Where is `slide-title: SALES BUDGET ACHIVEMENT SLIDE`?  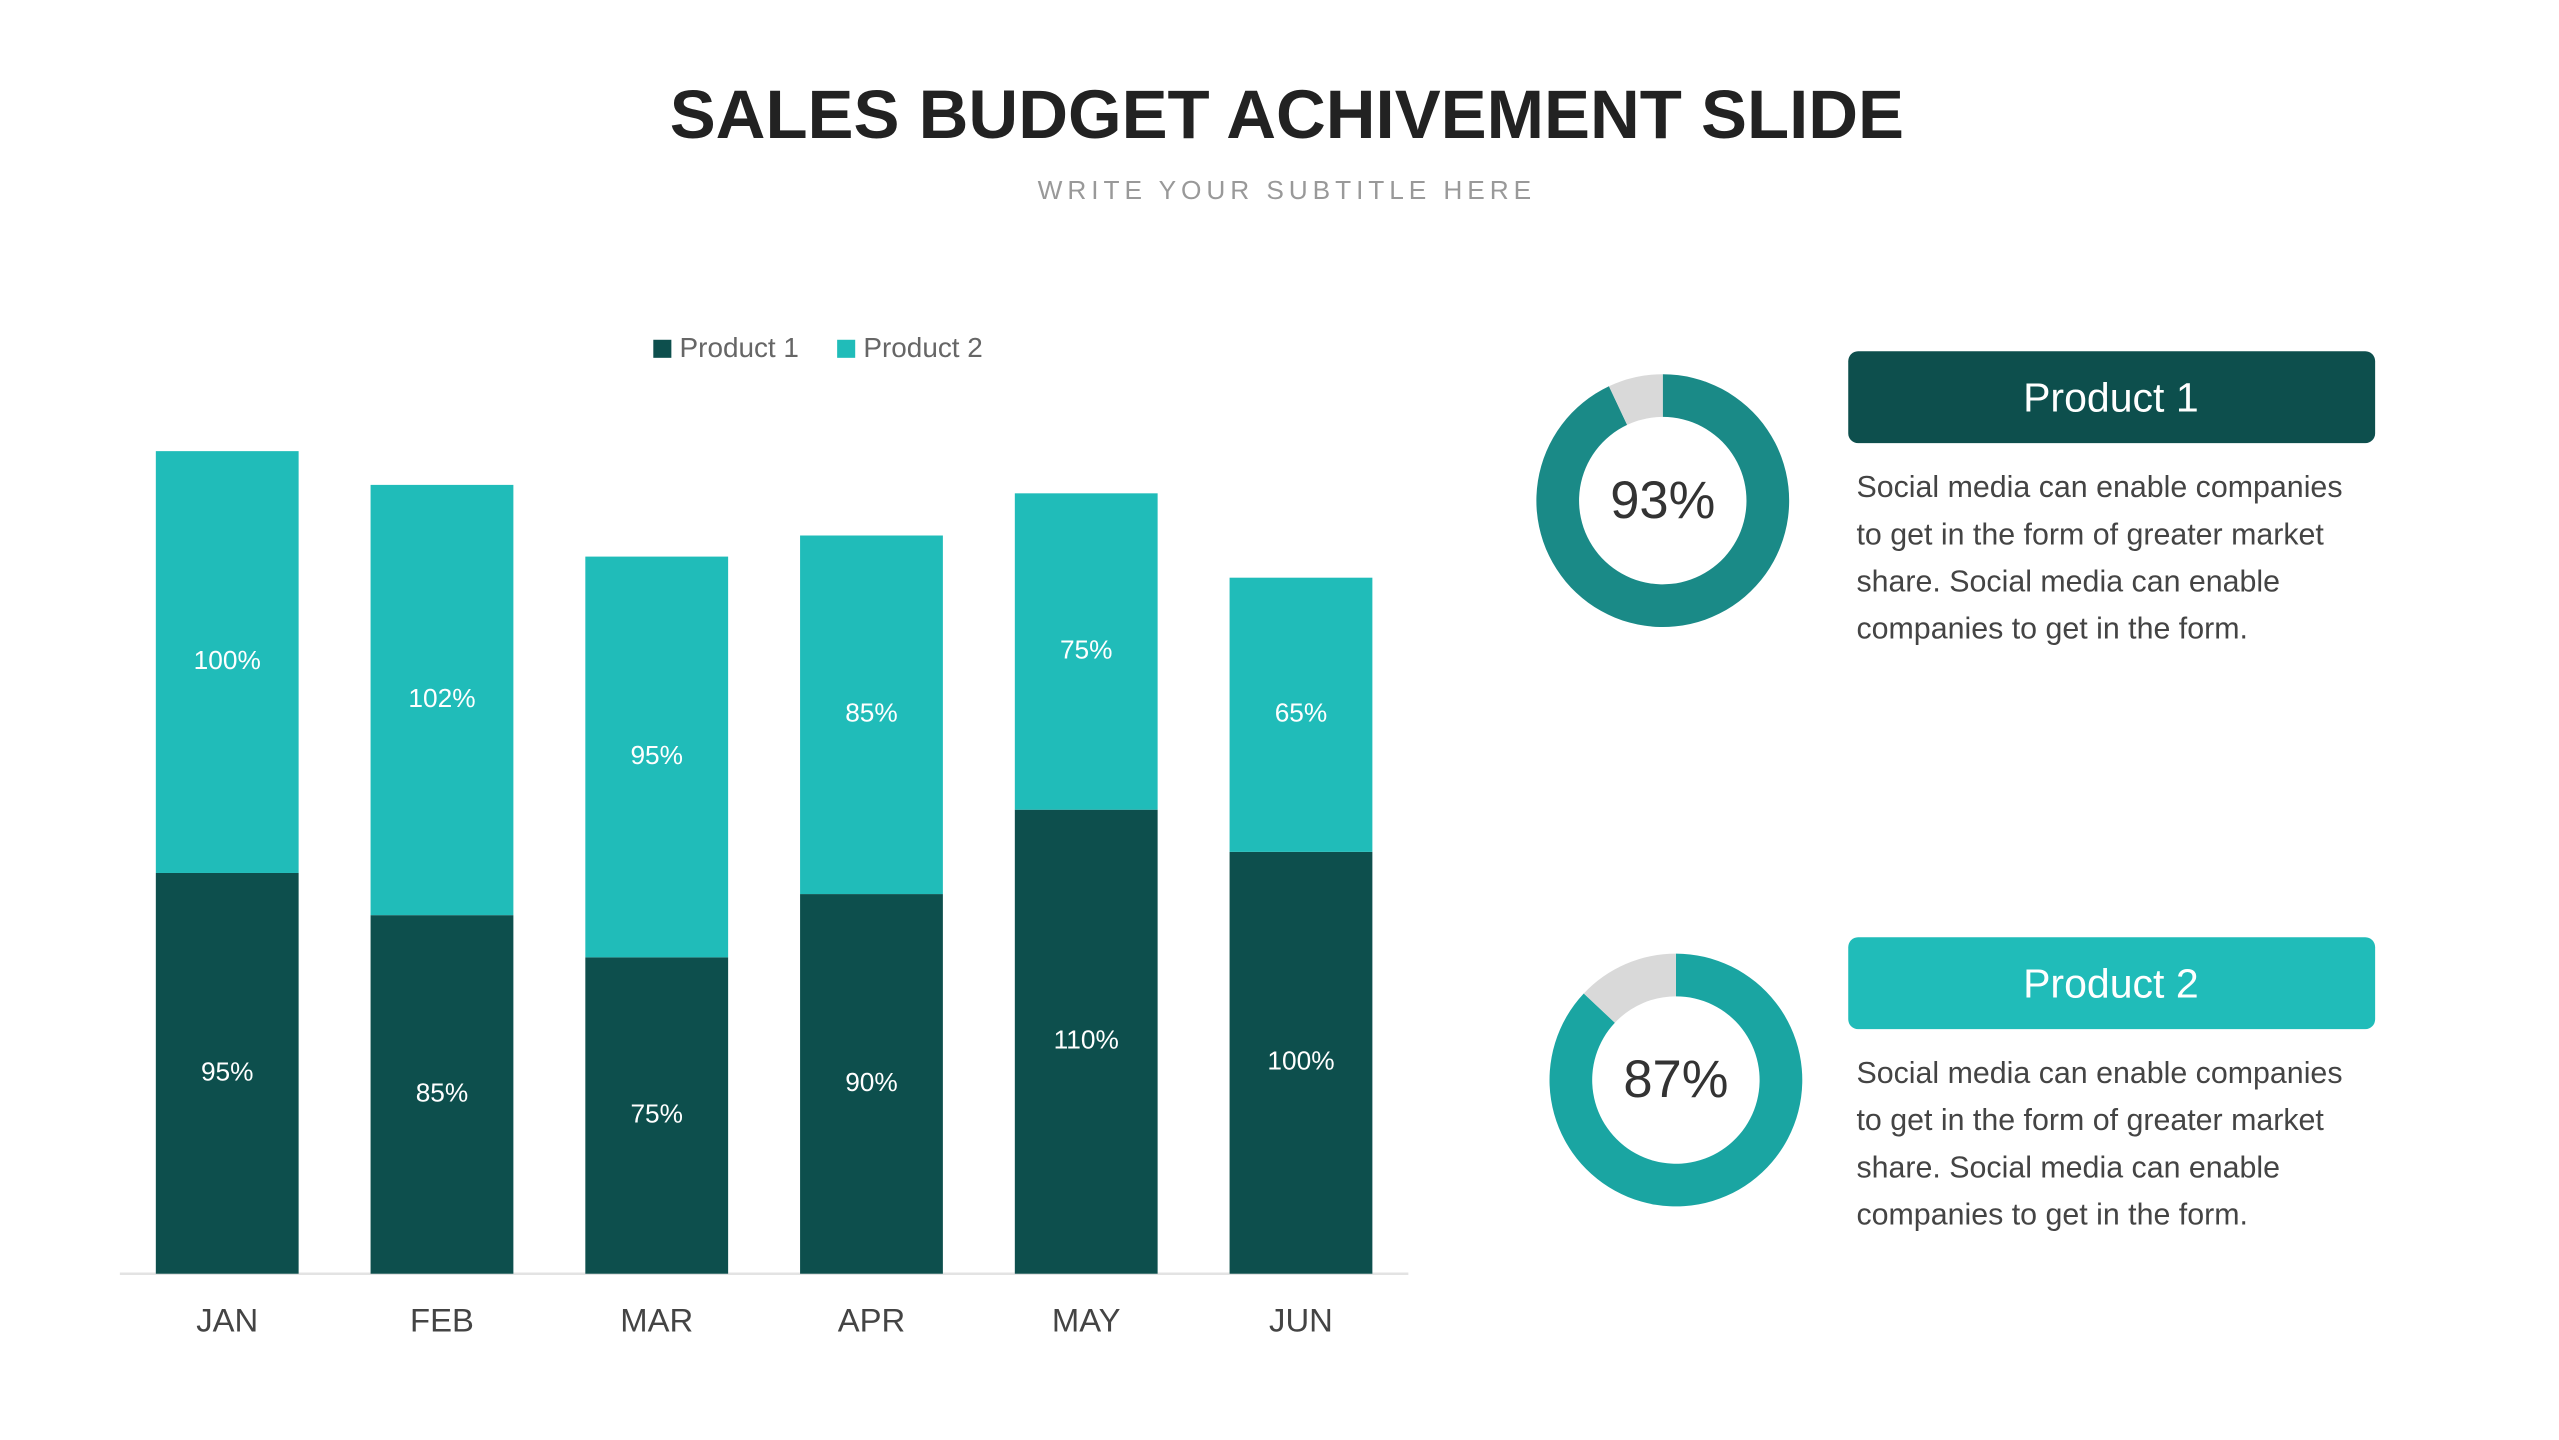
slide-title: SALES BUDGET ACHIVEMENT SLIDE is located at coordinates (1287, 114).